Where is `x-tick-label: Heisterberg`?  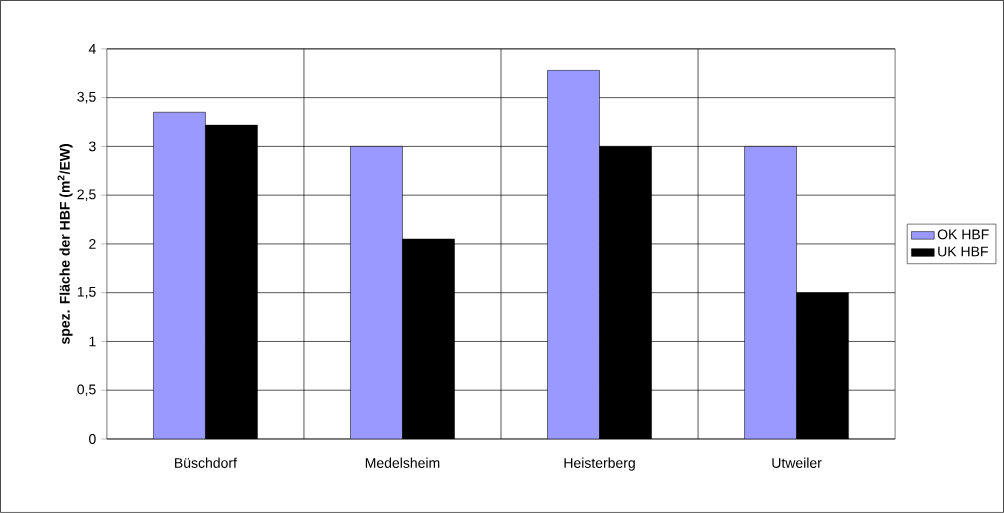 x-tick-label: Heisterberg is located at coordinates (599, 464).